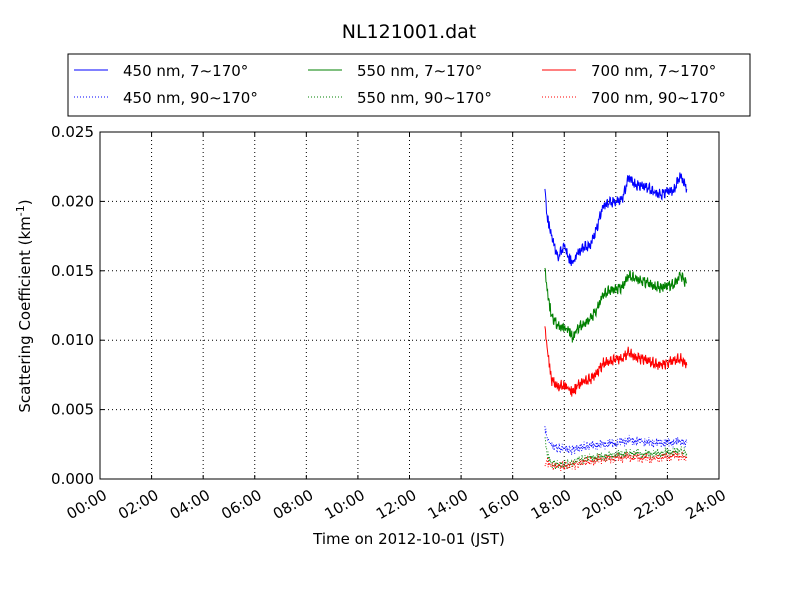 This screenshot has width=800, height=600. What do you see at coordinates (706, 504) in the screenshot?
I see `x-tick-label: 24:00` at bounding box center [706, 504].